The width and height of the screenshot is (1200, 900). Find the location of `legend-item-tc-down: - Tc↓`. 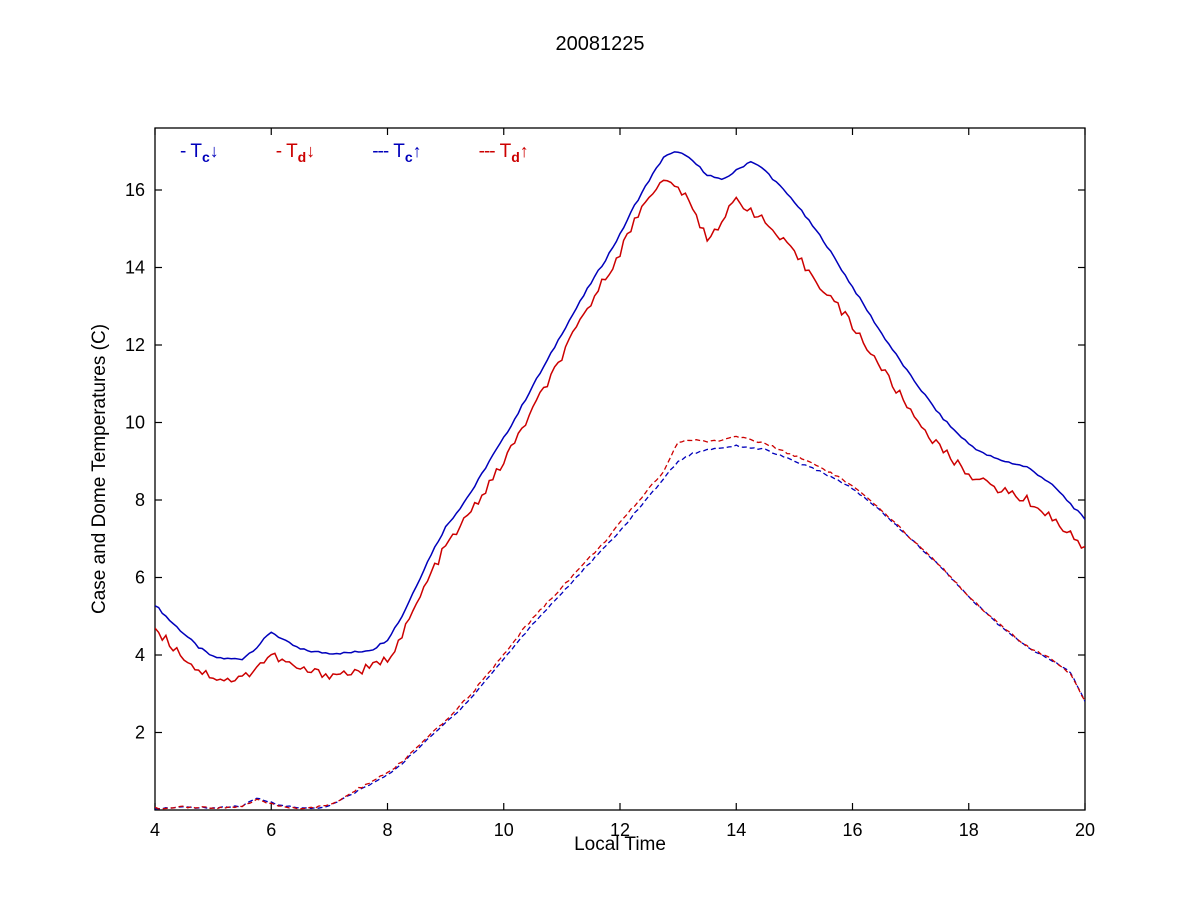

legend-item-tc-down: - Tc↓ is located at coordinates (199, 153).